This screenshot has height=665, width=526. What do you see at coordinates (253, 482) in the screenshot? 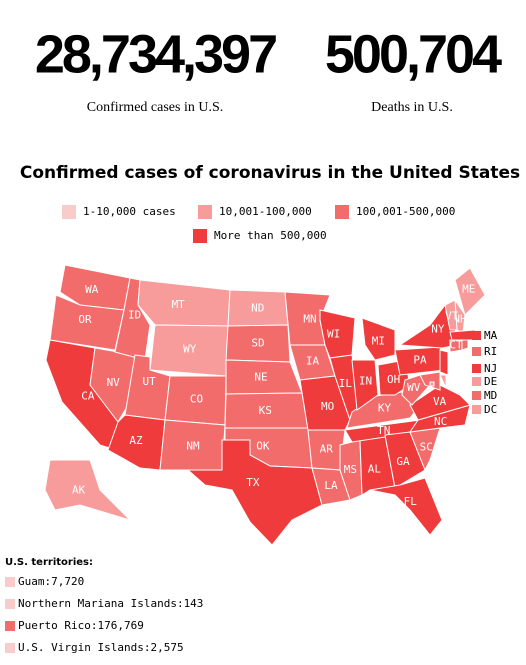
I see `state-label: TX` at bounding box center [253, 482].